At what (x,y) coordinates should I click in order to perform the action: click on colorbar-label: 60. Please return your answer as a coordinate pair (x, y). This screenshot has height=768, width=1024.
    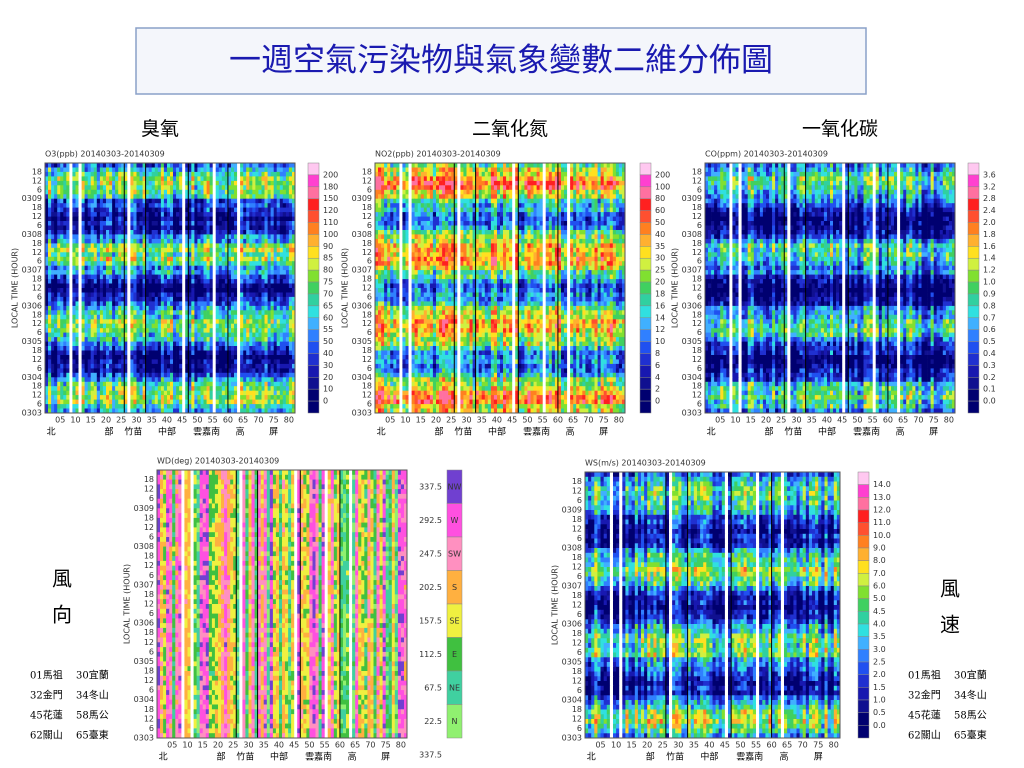
    Looking at the image, I should click on (328, 317).